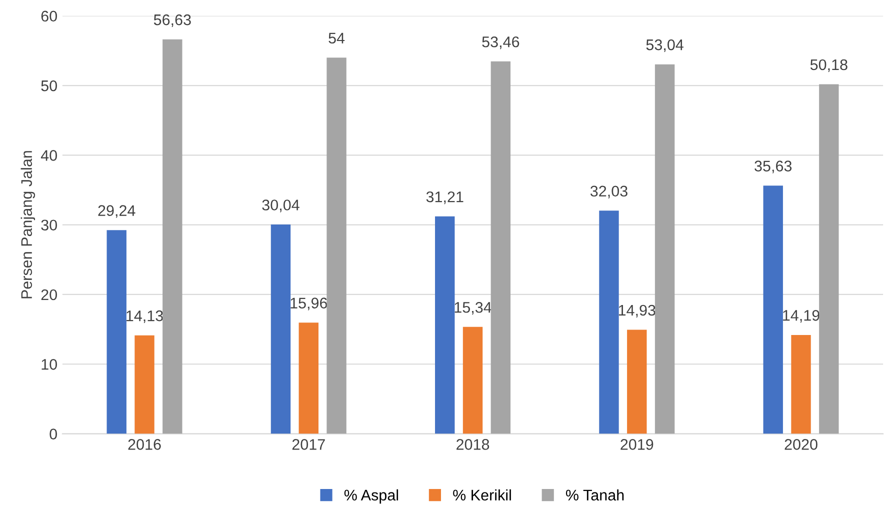 The image size is (892, 529). What do you see at coordinates (801, 316) in the screenshot?
I see `data-label: 14,19` at bounding box center [801, 316].